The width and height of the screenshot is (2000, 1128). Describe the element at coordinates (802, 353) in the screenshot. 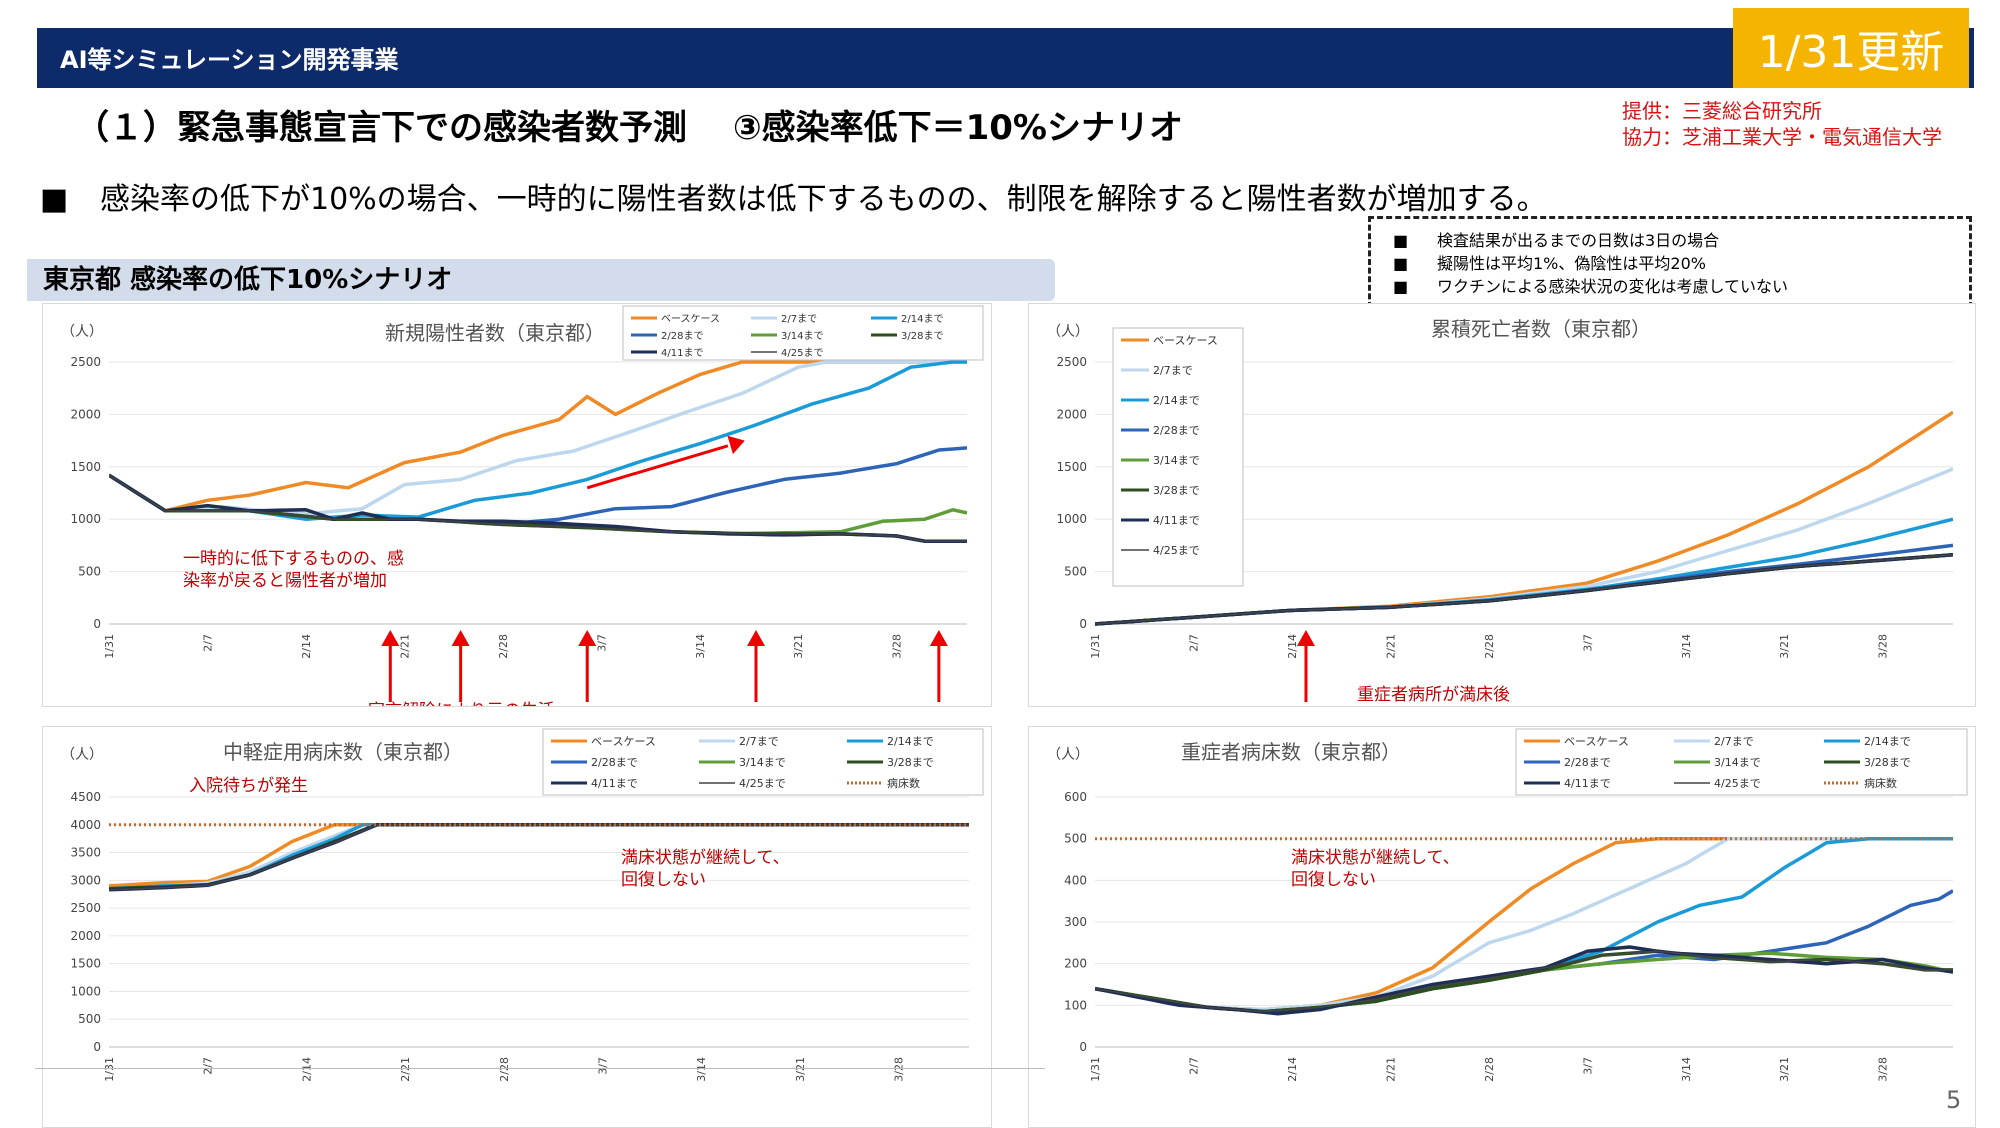

I see `legend-label: 4/25まで` at that location.